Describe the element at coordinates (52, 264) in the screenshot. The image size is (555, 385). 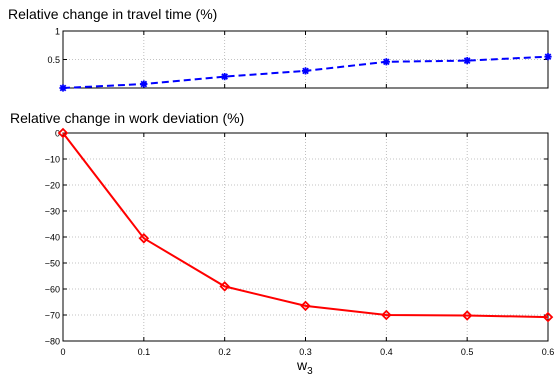
I see `bottom-y-tick-label: −50` at that location.